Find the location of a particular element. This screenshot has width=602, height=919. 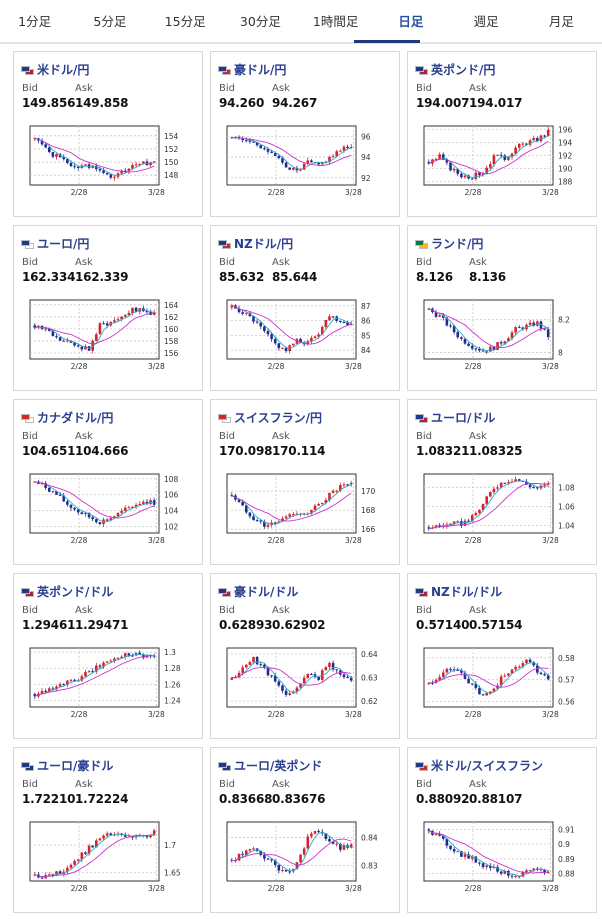

card-title: 豪ドル/円 is located at coordinates (252, 68).